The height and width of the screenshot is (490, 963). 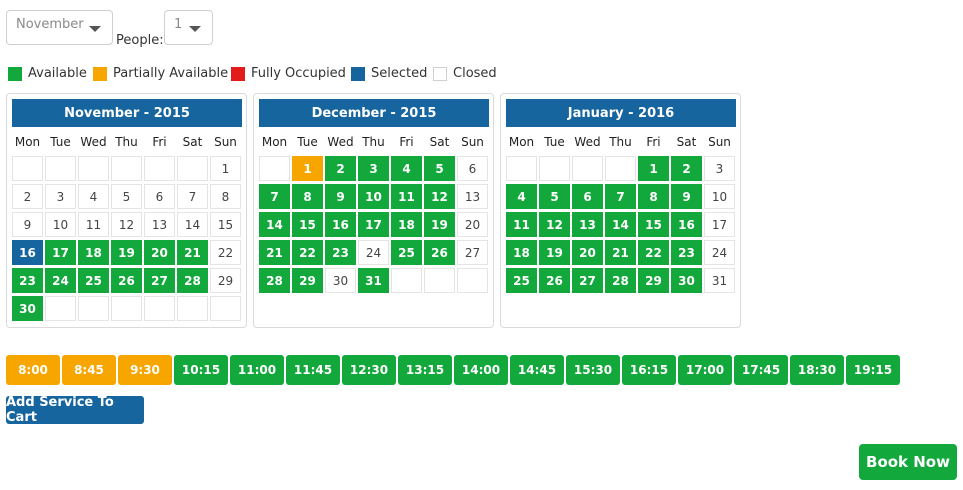 I want to click on time-slot-button: 12:30, so click(x=369, y=370).